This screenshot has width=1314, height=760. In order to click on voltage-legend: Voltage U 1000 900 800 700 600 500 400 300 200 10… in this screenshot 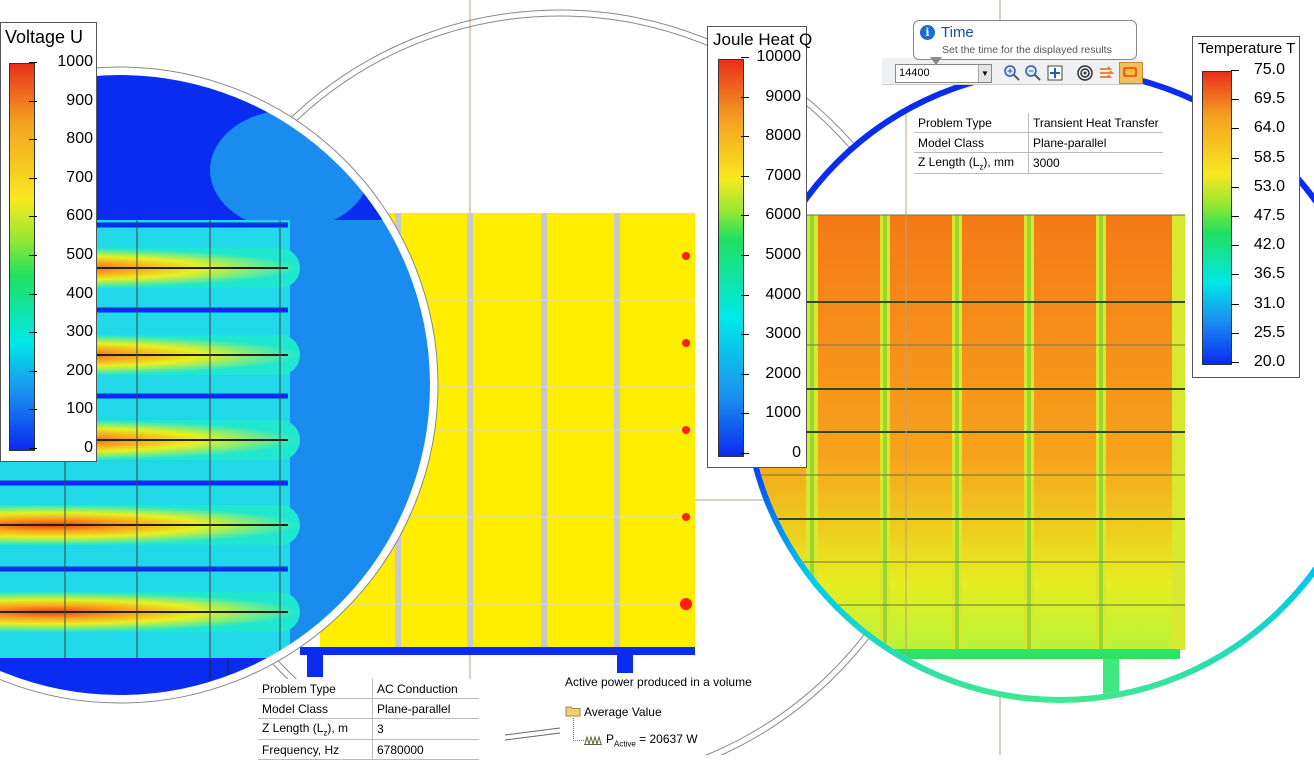, I will do `click(48, 242)`.